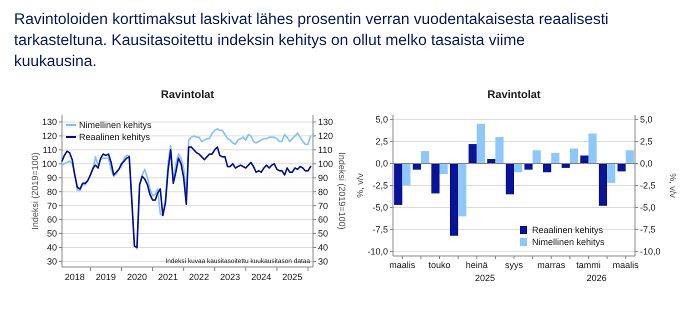  Describe the element at coordinates (551, 265) in the screenshot. I see `x-tick-label: marras` at that location.